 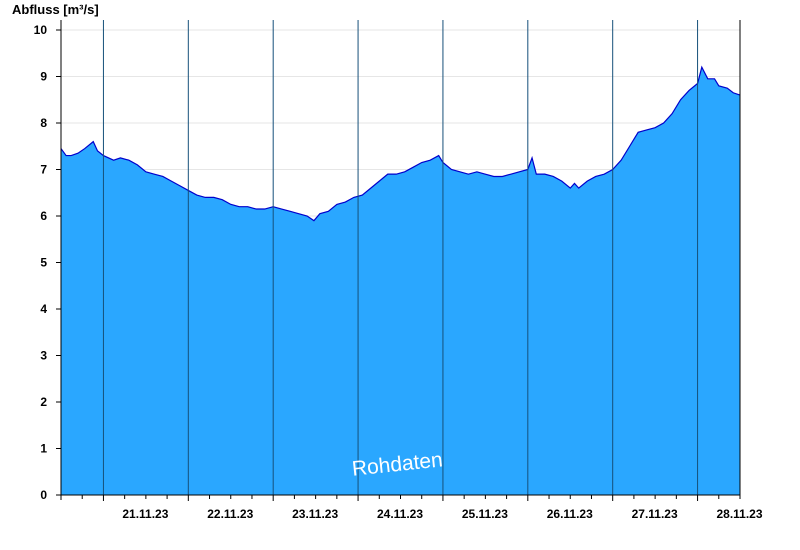 I want to click on x-tick-label: 22.11.23, so click(x=230, y=514).